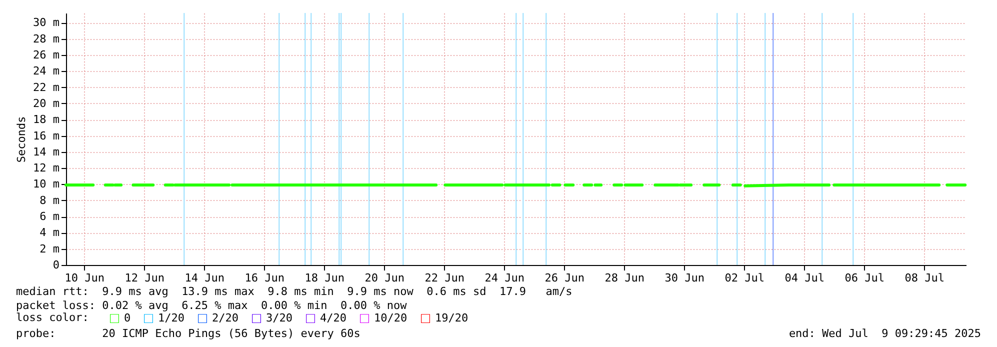  I want to click on legend-label: 10/20, so click(391, 318).